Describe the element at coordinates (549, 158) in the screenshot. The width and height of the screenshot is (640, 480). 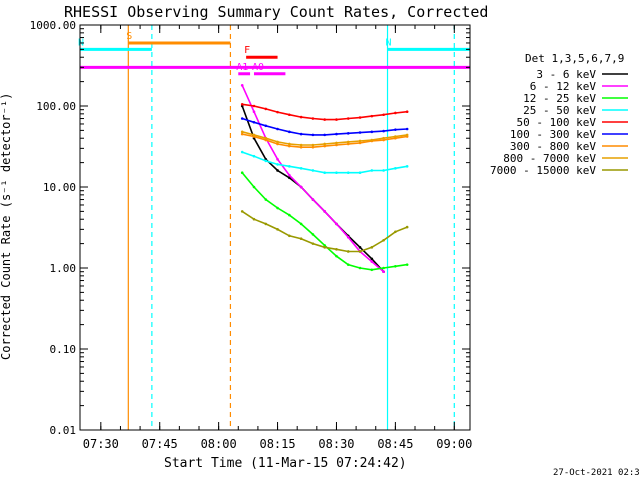
I see `legend-label: 800 - 7000 keV` at that location.